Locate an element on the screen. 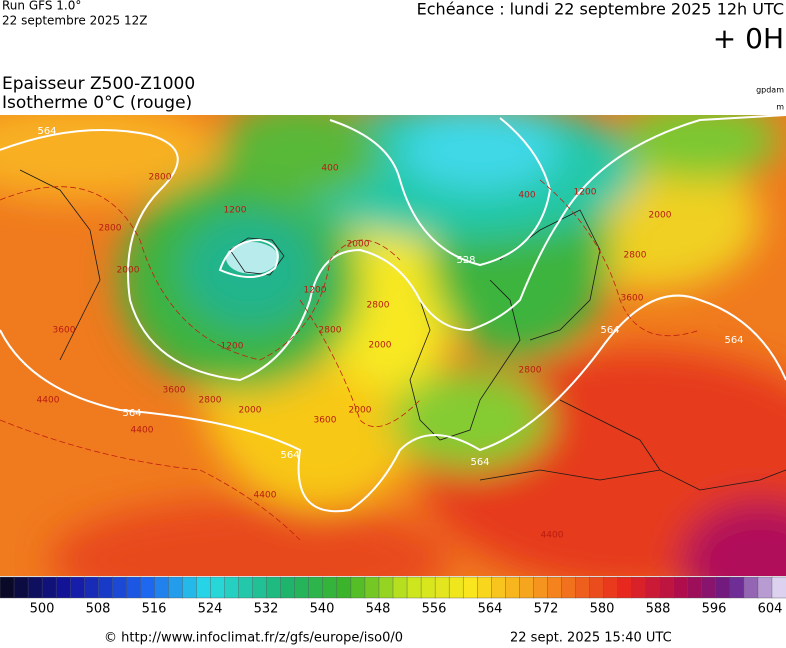 This screenshot has width=786, height=648. colorbar-tick-label: 524 is located at coordinates (210, 609).